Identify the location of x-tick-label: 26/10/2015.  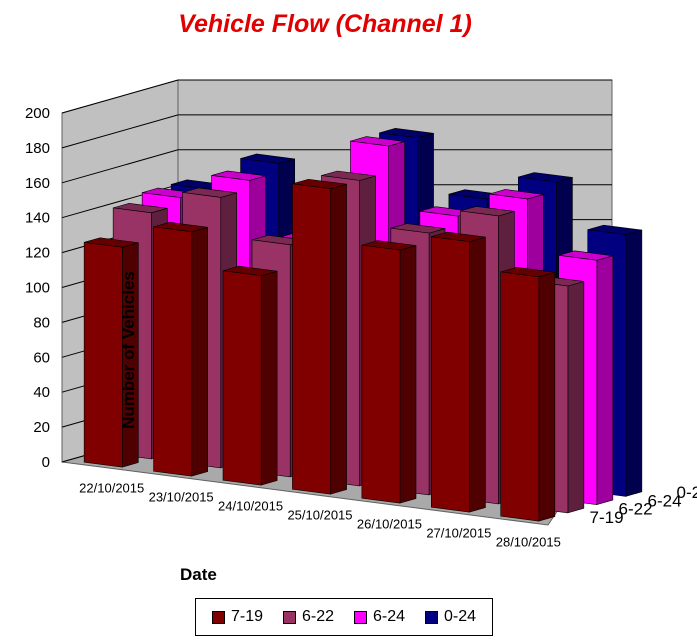
(389, 524).